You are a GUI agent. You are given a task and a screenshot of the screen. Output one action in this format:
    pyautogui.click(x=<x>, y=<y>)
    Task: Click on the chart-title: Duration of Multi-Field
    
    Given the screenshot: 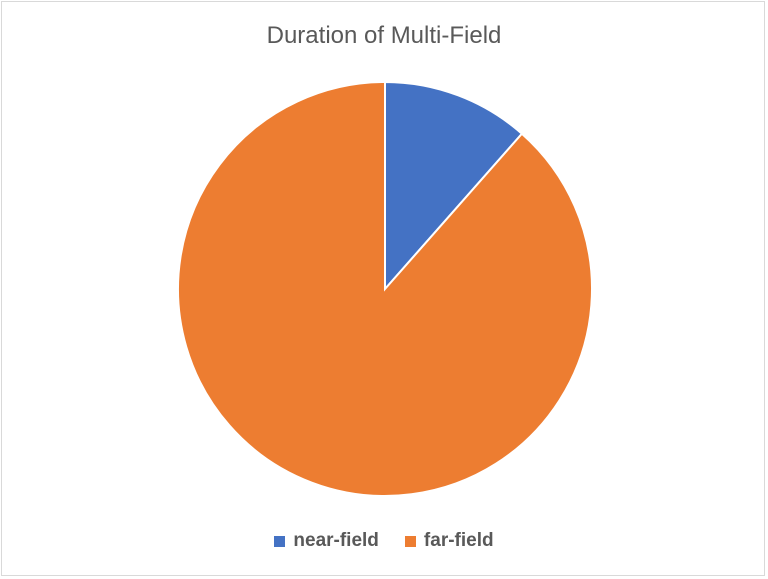 What is the action you would take?
    pyautogui.click(x=384, y=35)
    